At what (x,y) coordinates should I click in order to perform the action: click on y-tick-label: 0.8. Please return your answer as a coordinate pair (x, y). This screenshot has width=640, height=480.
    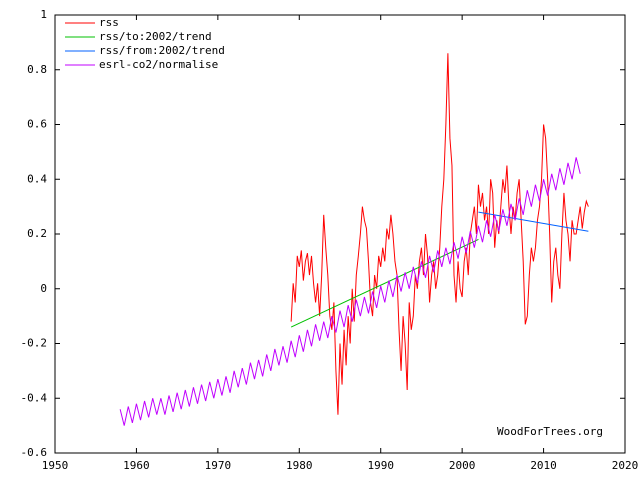
    Looking at the image, I should click on (37, 69).